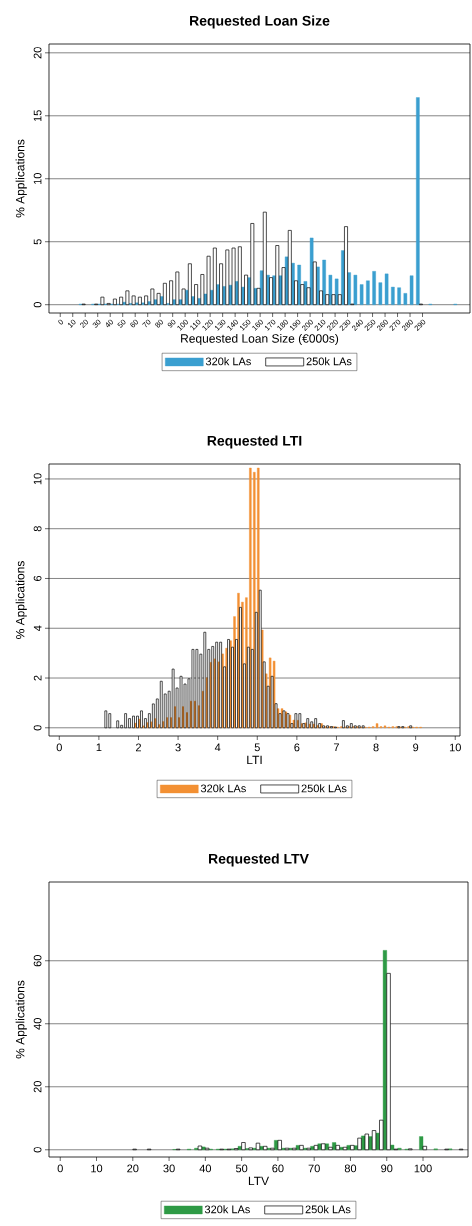 Image resolution: width=472 pixels, height=1226 pixels. What do you see at coordinates (138, 747) in the screenshot?
I see `x-tick-label: 2` at bounding box center [138, 747].